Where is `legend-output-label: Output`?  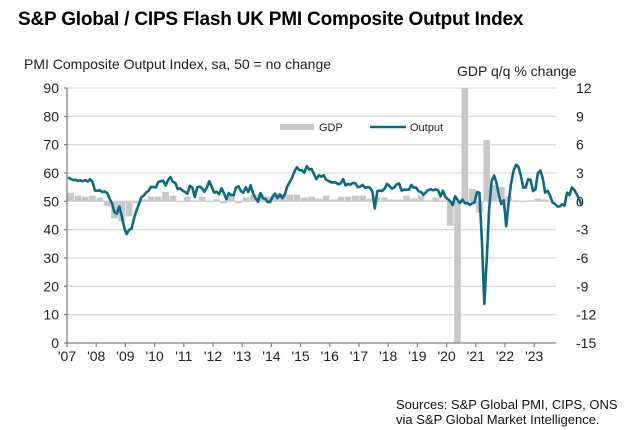 legend-output-label: Output is located at coordinates (426, 128).